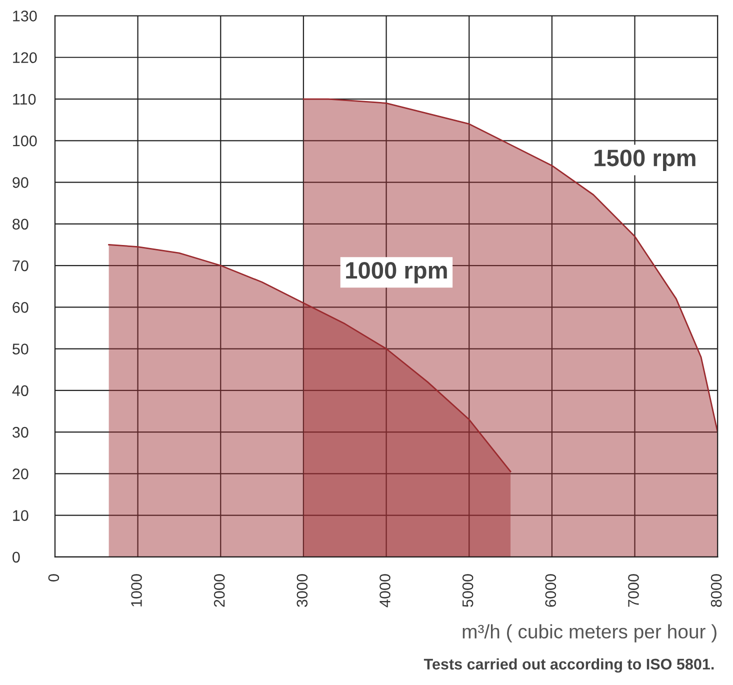 The image size is (733, 685). Describe the element at coordinates (20, 266) in the screenshot. I see `y-tick-label: 70` at that location.